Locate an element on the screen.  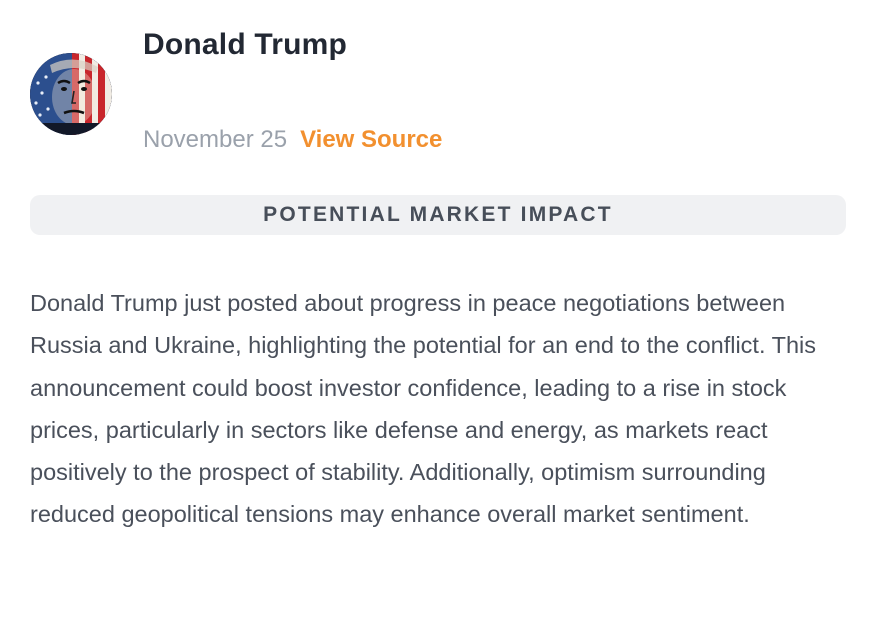
author-name: Donald Trump is located at coordinates (245, 44).